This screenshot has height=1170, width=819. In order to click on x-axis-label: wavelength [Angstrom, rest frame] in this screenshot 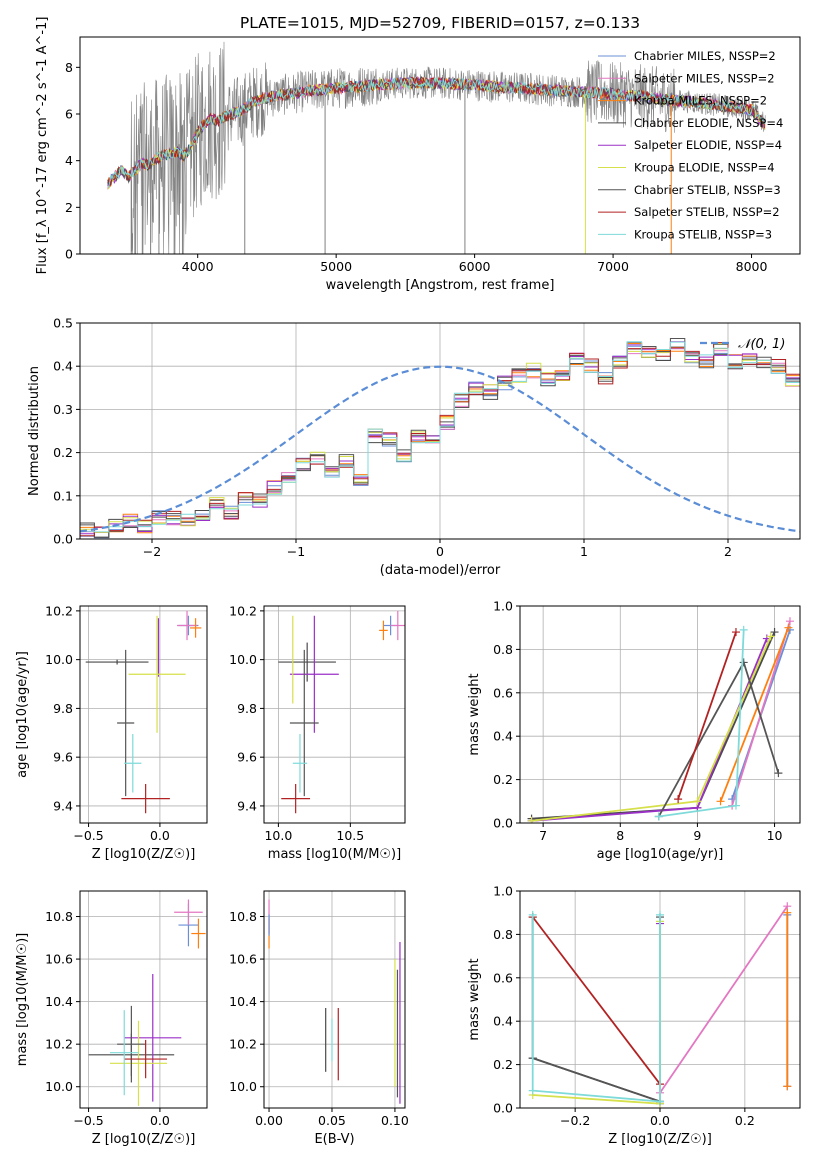, I will do `click(440, 285)`.